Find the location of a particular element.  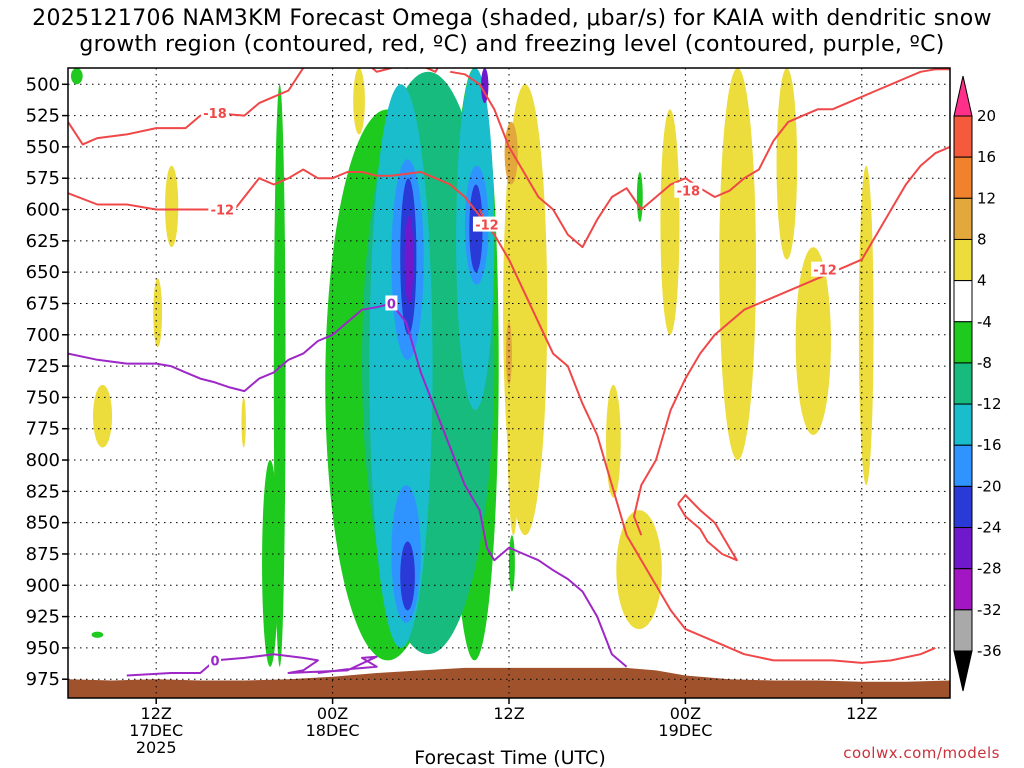

colorbar: 20 16 12 8 4 -4 -8 -12 -16 -20 -24 -28 -32 -36 is located at coordinates (977, 383).